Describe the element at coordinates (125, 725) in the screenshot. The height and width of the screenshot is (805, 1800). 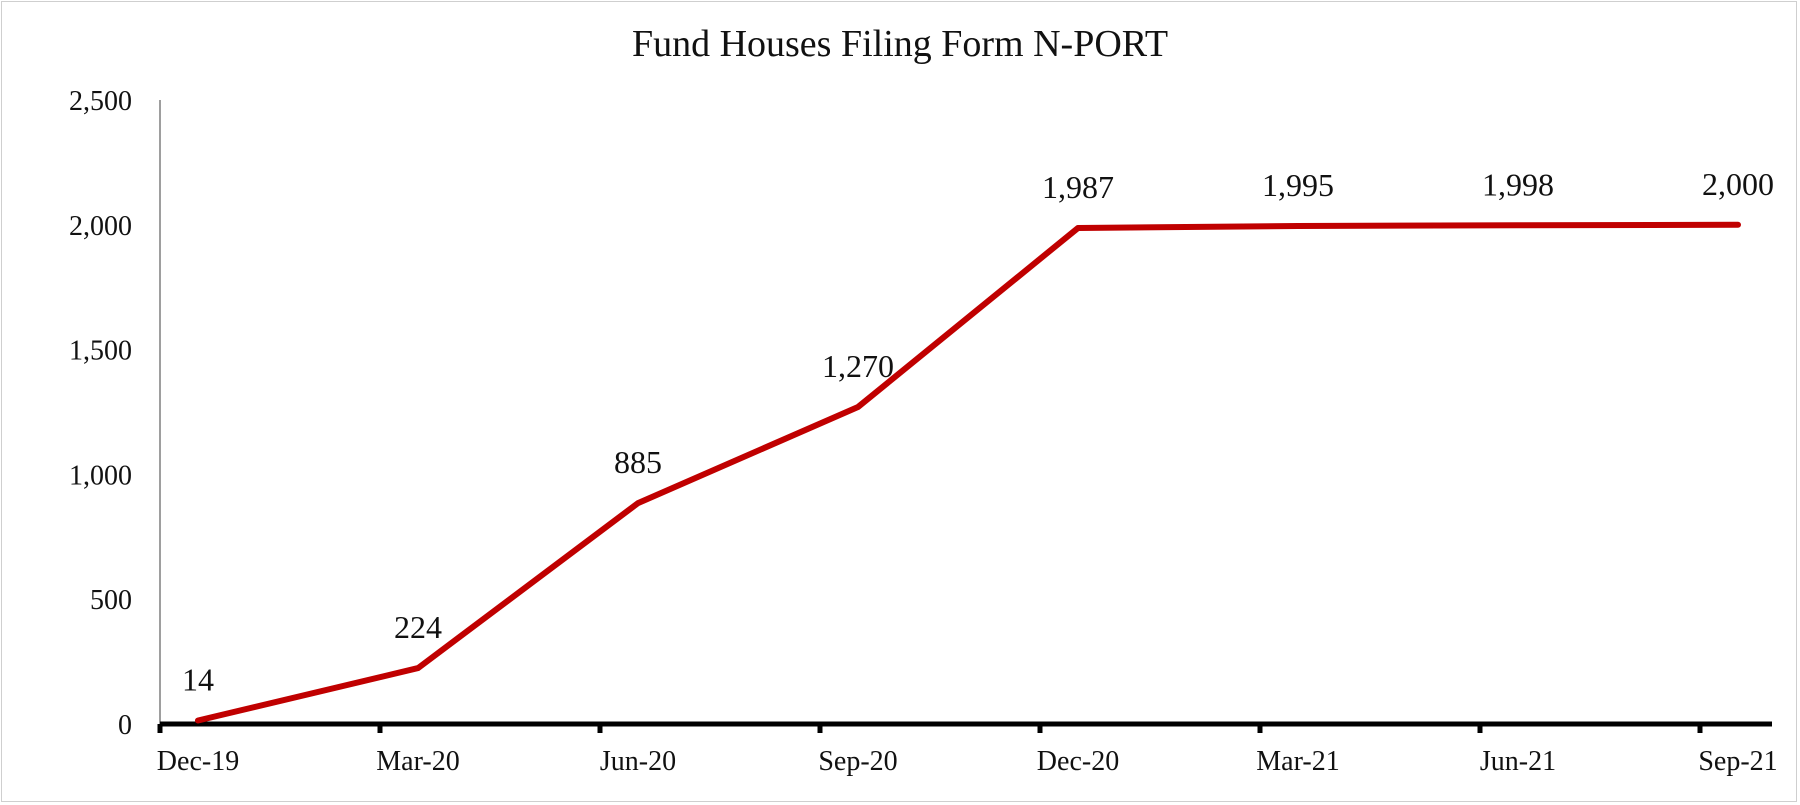
I see `y-tick-label: 0` at that location.